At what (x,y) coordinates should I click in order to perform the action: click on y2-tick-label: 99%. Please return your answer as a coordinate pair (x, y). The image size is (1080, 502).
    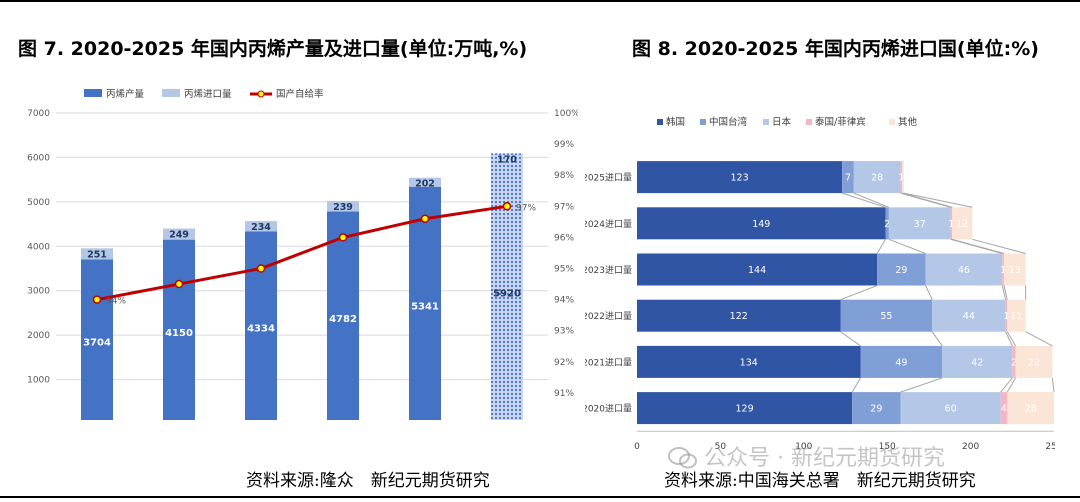
    Looking at the image, I should click on (564, 145).